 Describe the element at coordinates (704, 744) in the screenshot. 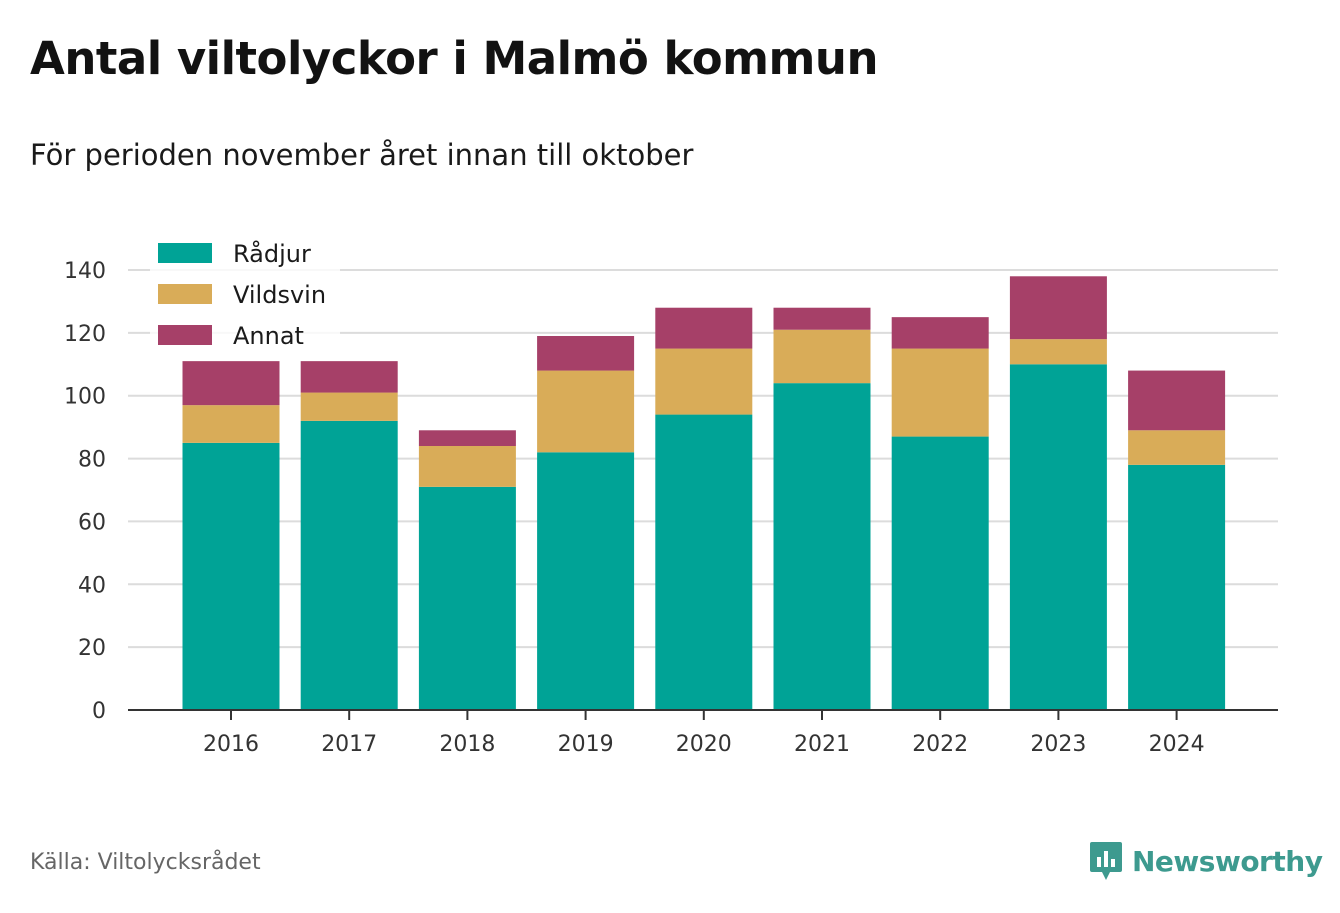

I see `x-tick-label: 2020` at that location.